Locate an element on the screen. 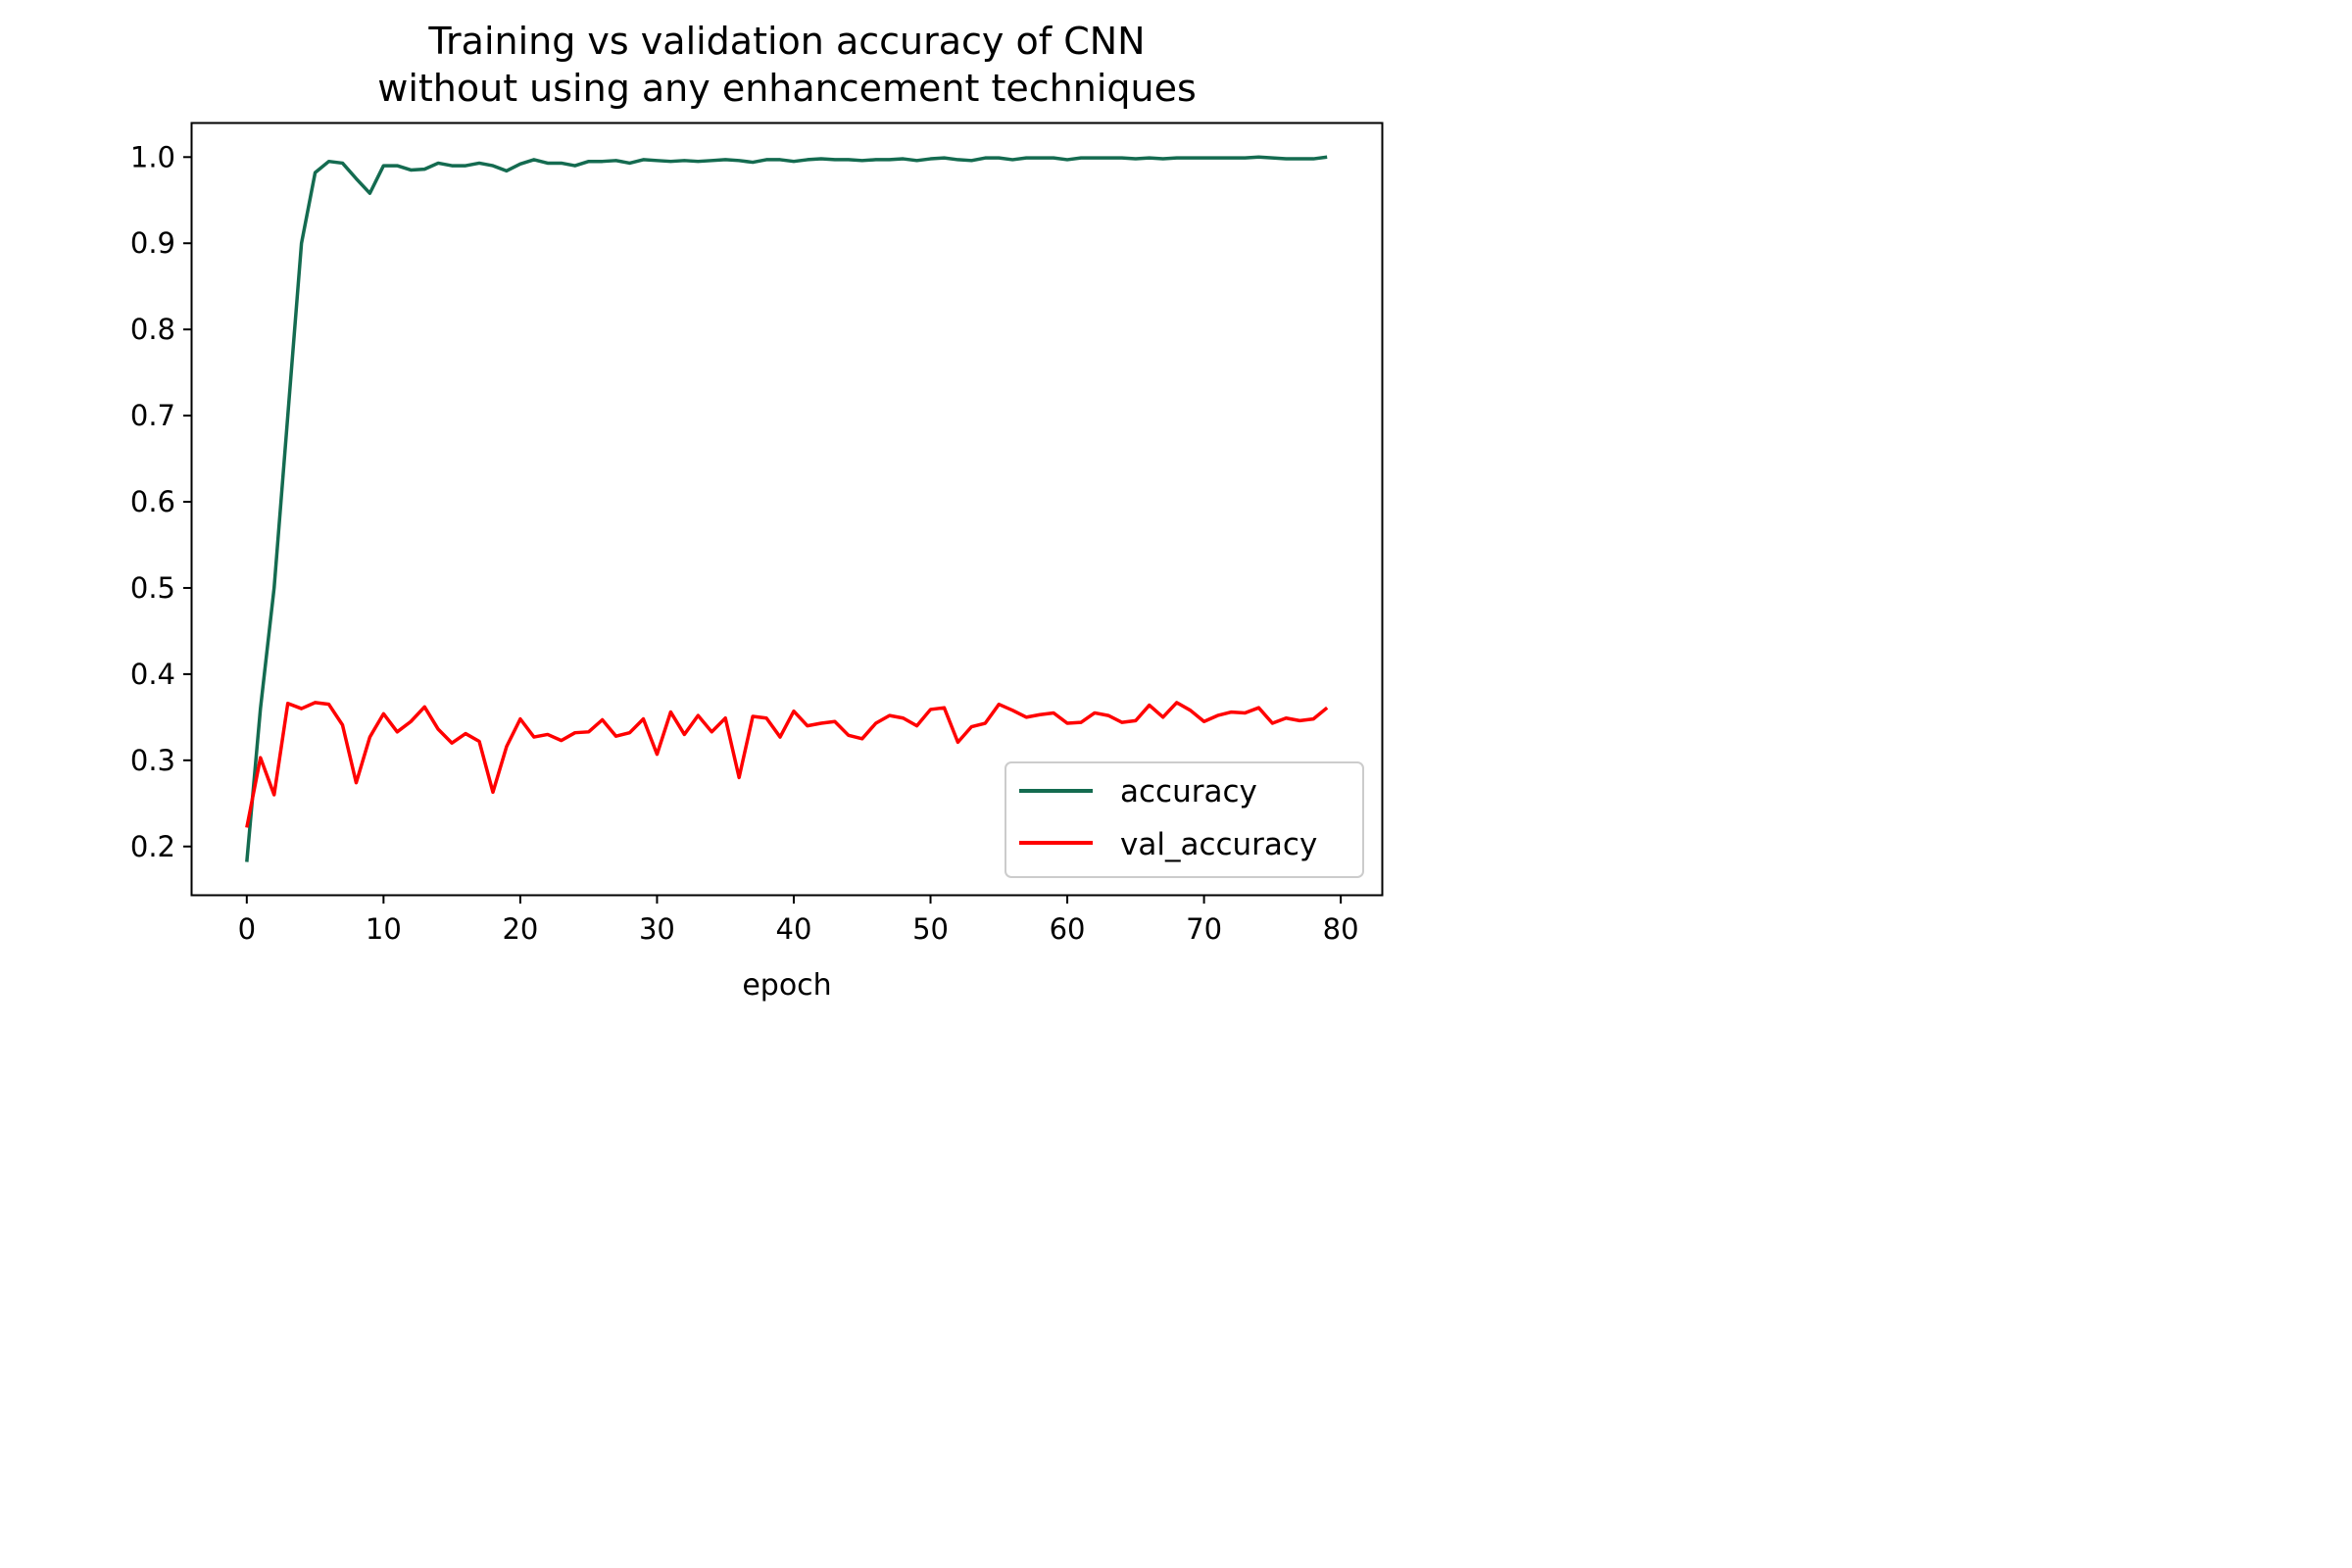 This screenshot has width=2352, height=1568. y-tick-label: 0.6 is located at coordinates (152, 501).